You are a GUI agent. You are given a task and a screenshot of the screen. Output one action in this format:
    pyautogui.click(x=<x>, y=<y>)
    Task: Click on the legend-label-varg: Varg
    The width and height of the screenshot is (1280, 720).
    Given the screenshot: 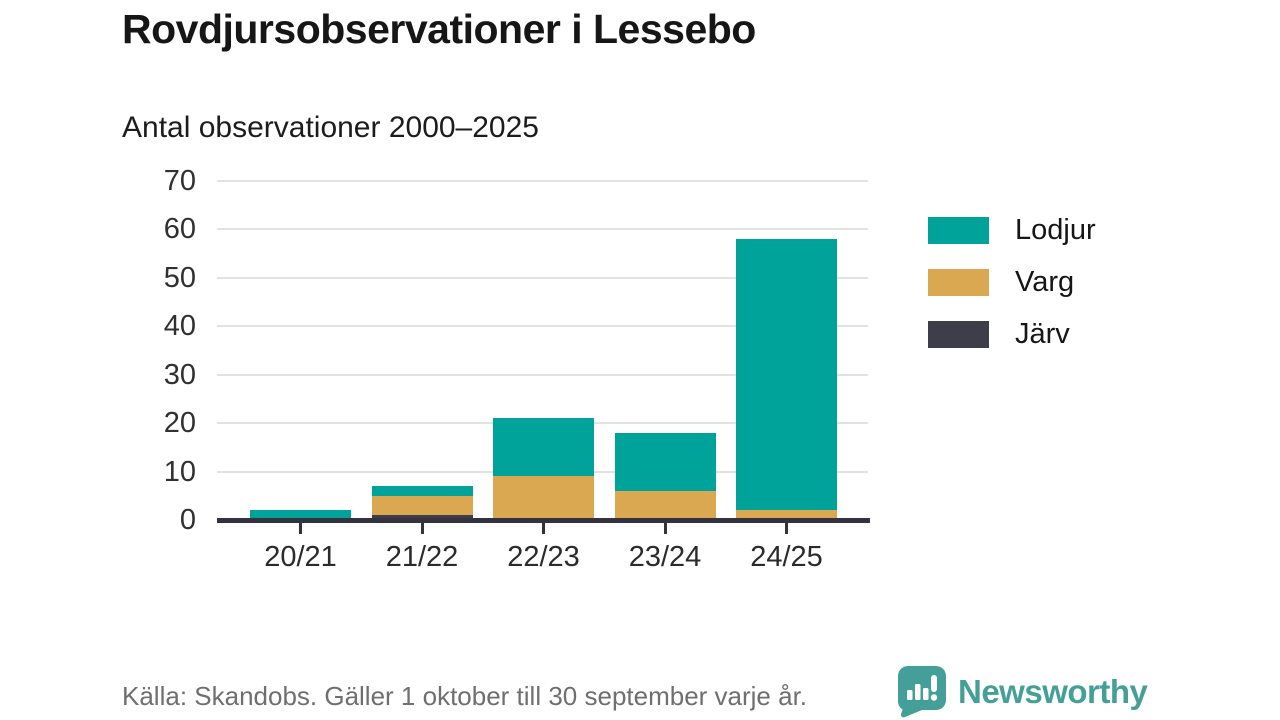 What is the action you would take?
    pyautogui.click(x=1045, y=282)
    